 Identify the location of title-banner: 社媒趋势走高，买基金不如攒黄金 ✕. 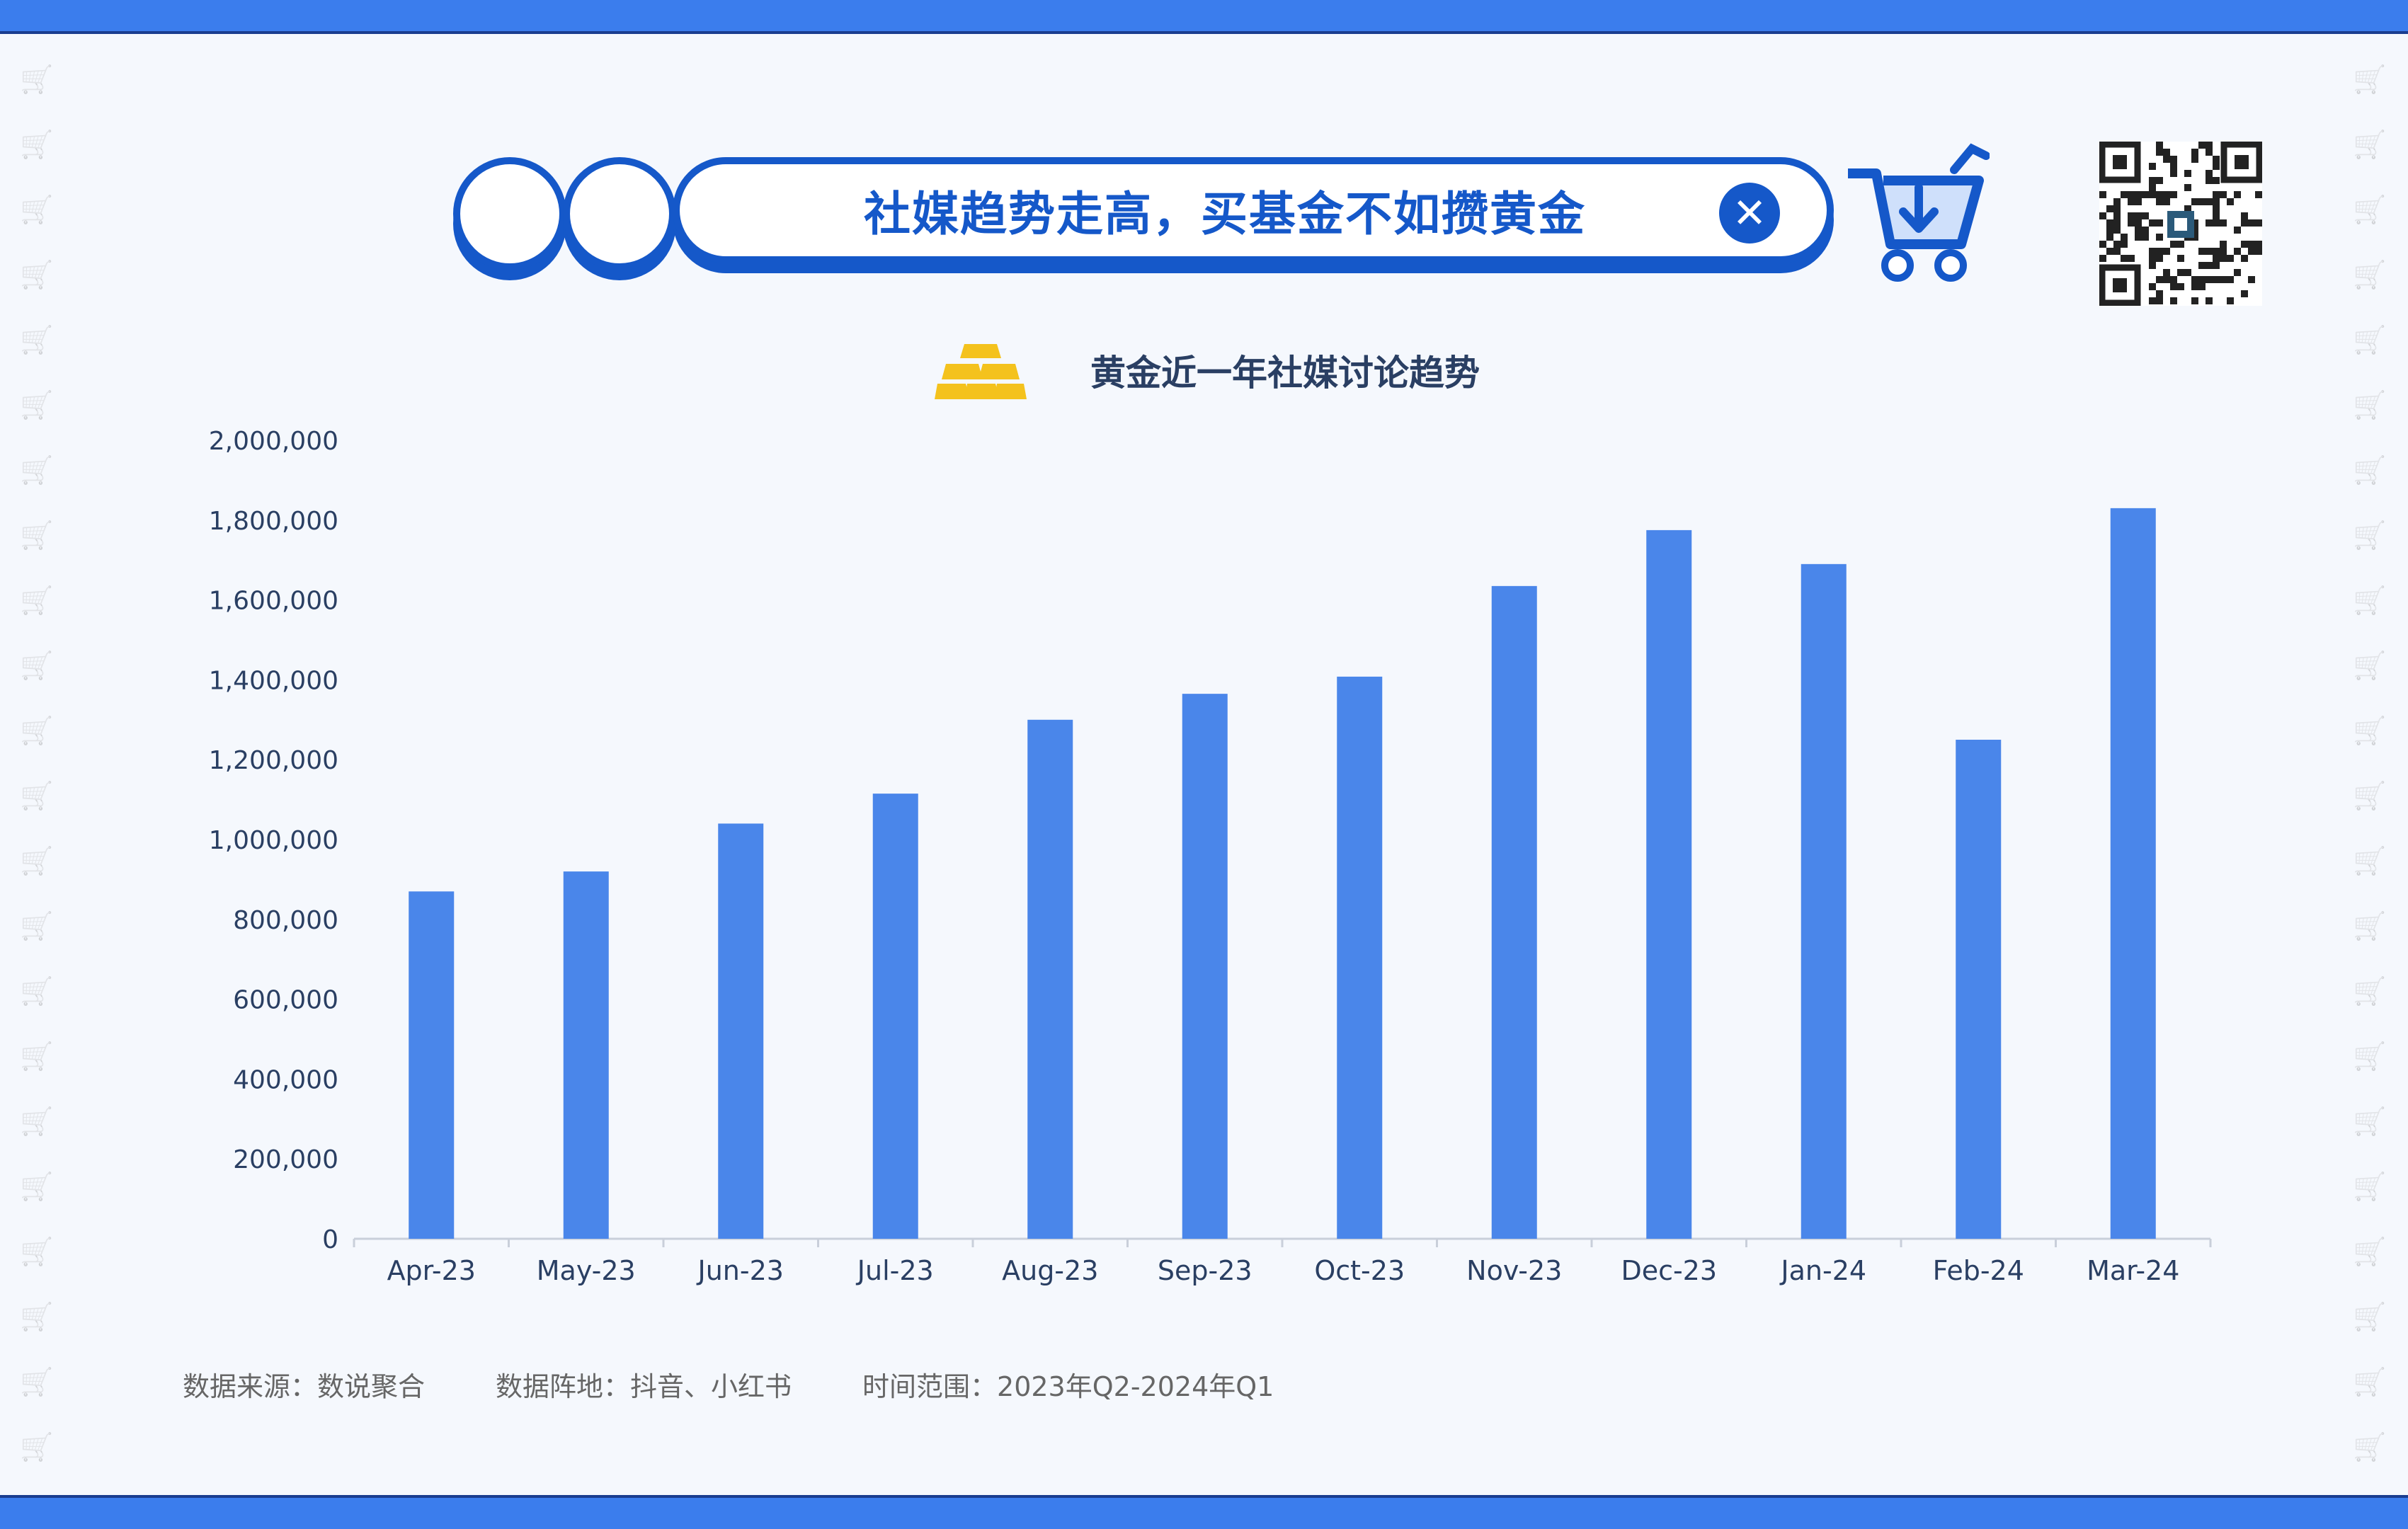
(1253, 210).